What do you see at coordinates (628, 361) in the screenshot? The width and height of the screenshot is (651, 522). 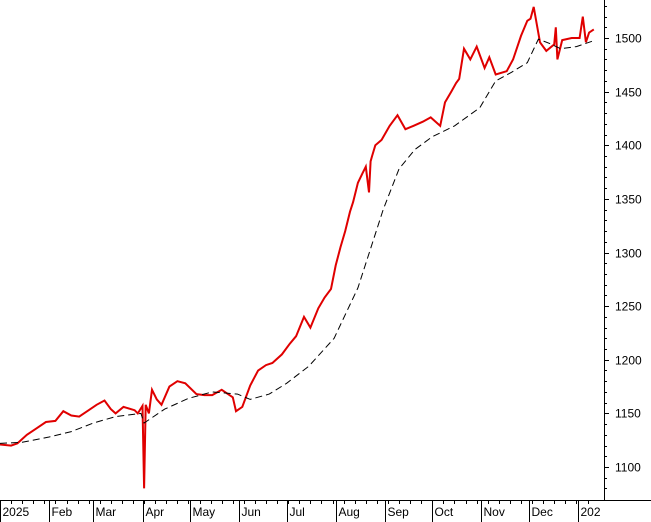 I see `y-tick-label: 1200` at bounding box center [628, 361].